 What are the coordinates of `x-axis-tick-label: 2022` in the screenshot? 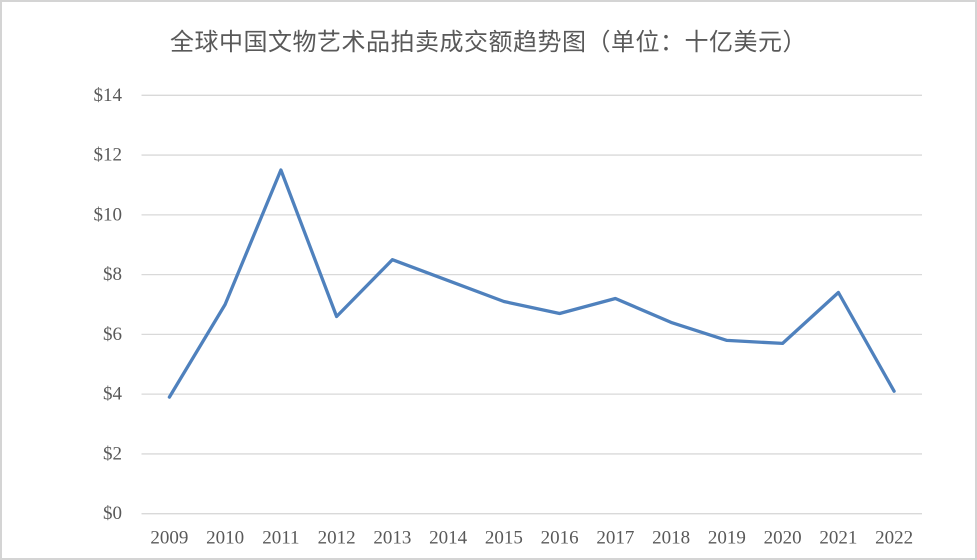 It's located at (894, 538).